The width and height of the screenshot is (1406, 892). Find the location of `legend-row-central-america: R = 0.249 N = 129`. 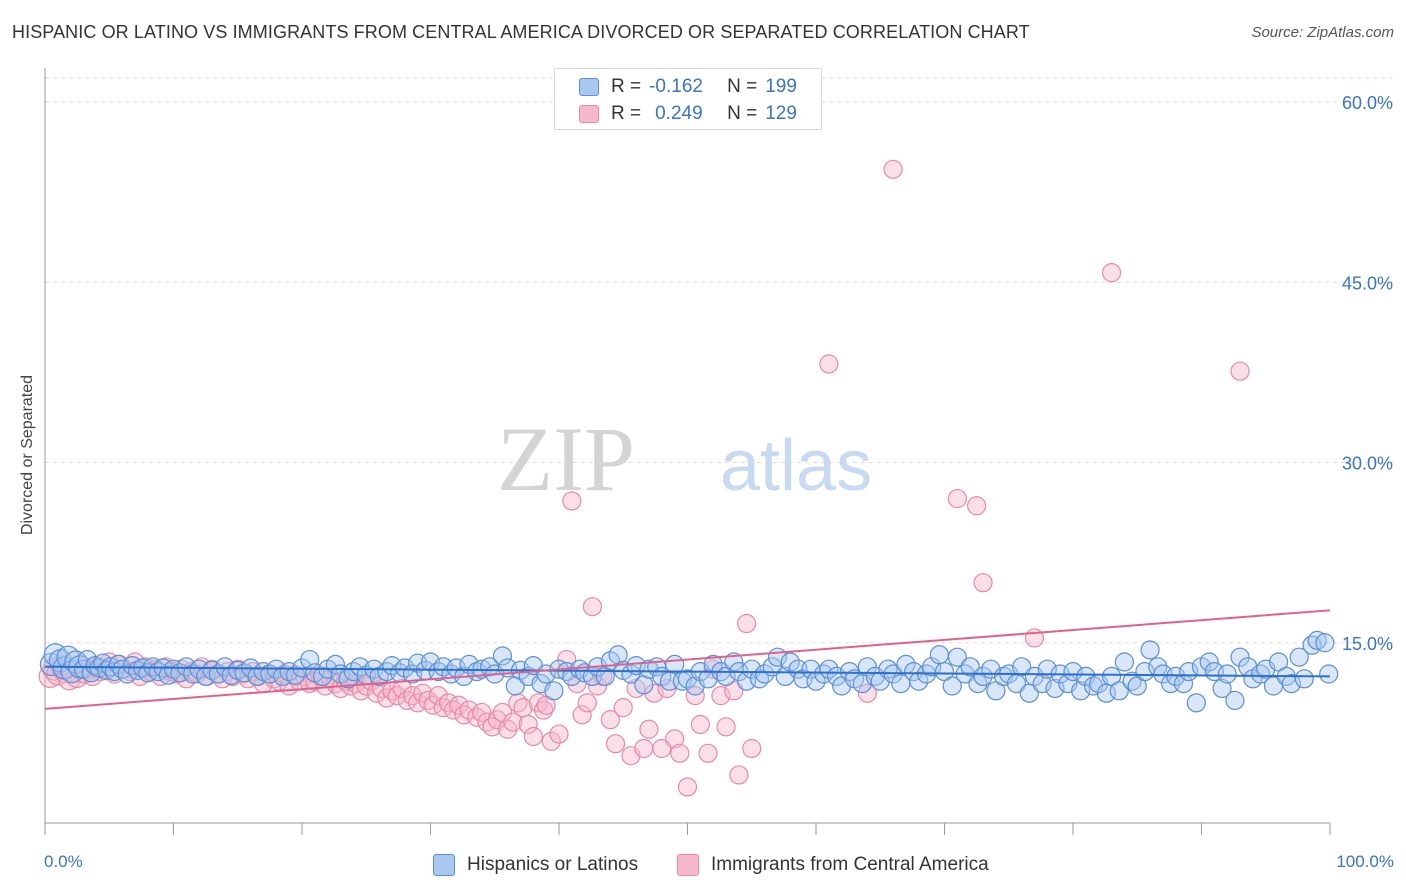

legend-row-central-america: R = 0.249 N = 129 is located at coordinates (676, 114).